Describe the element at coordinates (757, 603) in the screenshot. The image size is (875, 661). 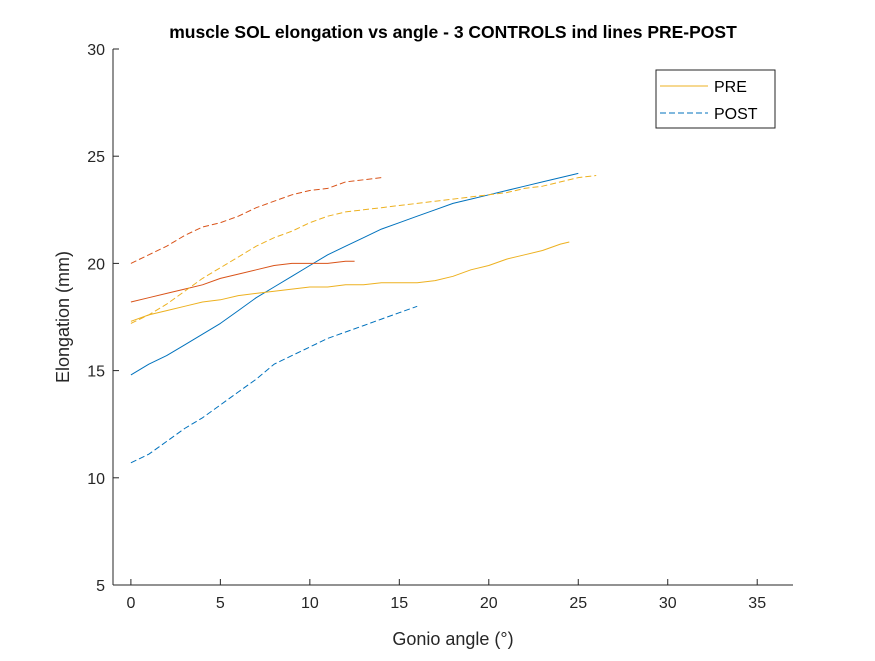
I see `x-tick-label: 35` at that location.